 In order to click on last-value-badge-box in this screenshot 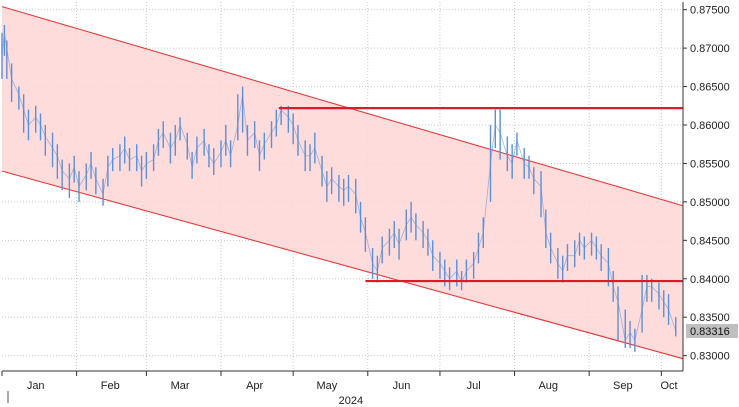, I will do `click(712, 331)`.